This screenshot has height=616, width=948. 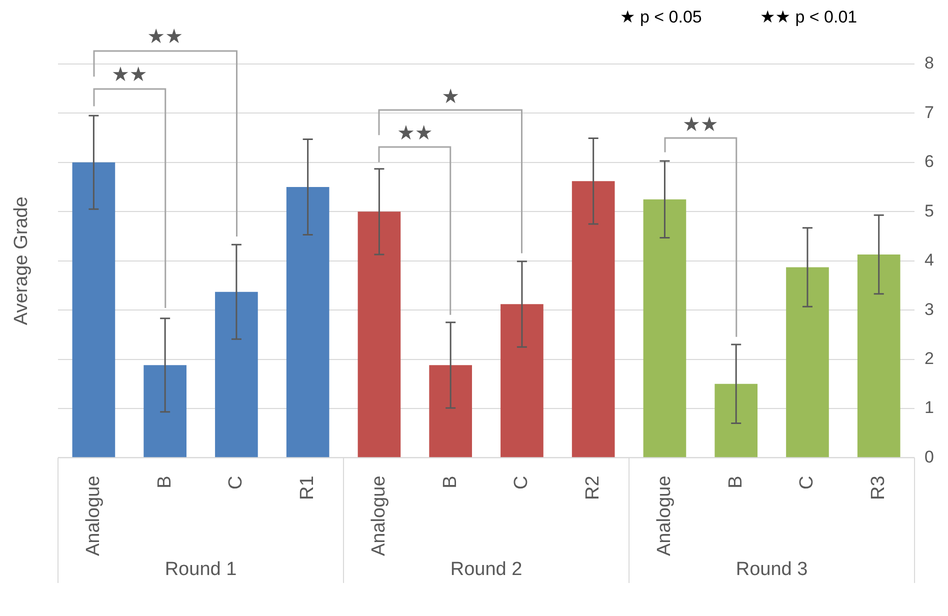 What do you see at coordinates (929, 309) in the screenshot?
I see `y-tick-label: 3` at bounding box center [929, 309].